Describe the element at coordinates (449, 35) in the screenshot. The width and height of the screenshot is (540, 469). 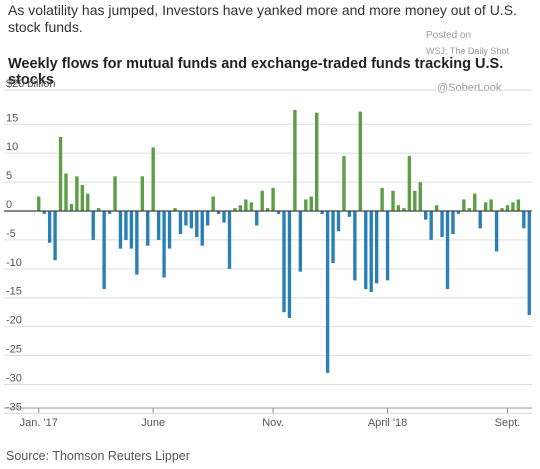
I see `watermark-posted-on: Posted on` at that location.